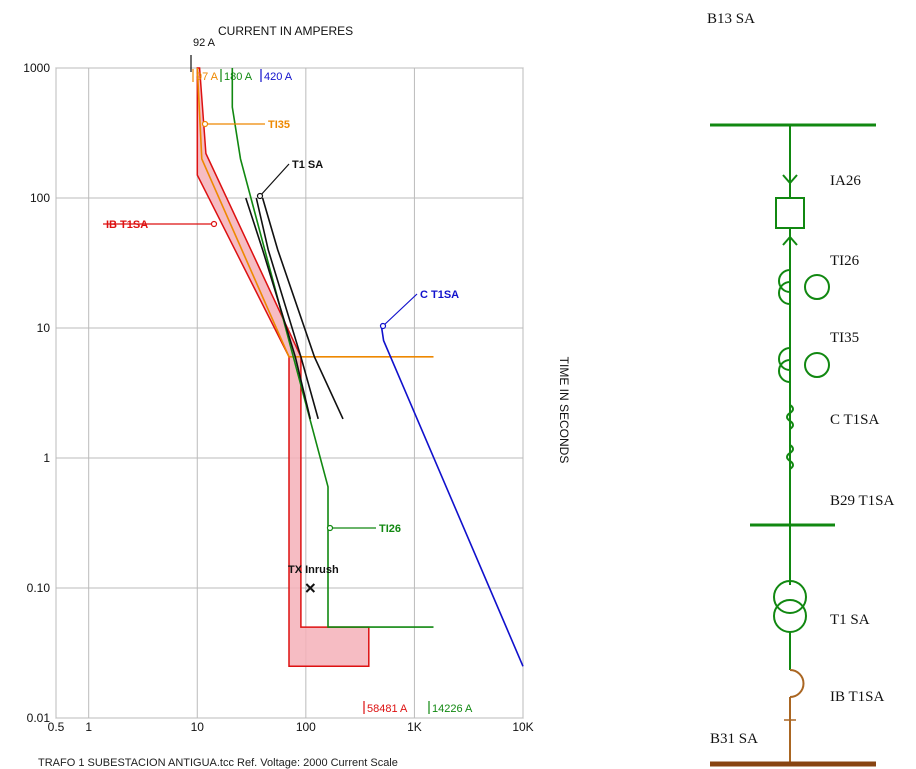  What do you see at coordinates (731, 19) in the screenshot?
I see `bus-label-top: B13 SA` at bounding box center [731, 19].